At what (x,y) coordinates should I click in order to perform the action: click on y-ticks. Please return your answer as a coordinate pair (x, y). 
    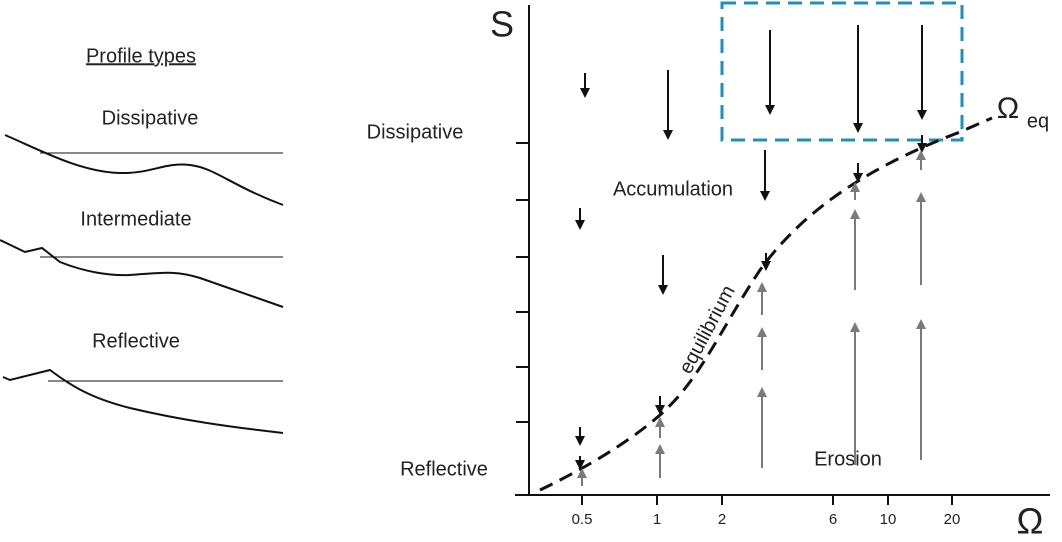
    Looking at the image, I should click on (522, 282).